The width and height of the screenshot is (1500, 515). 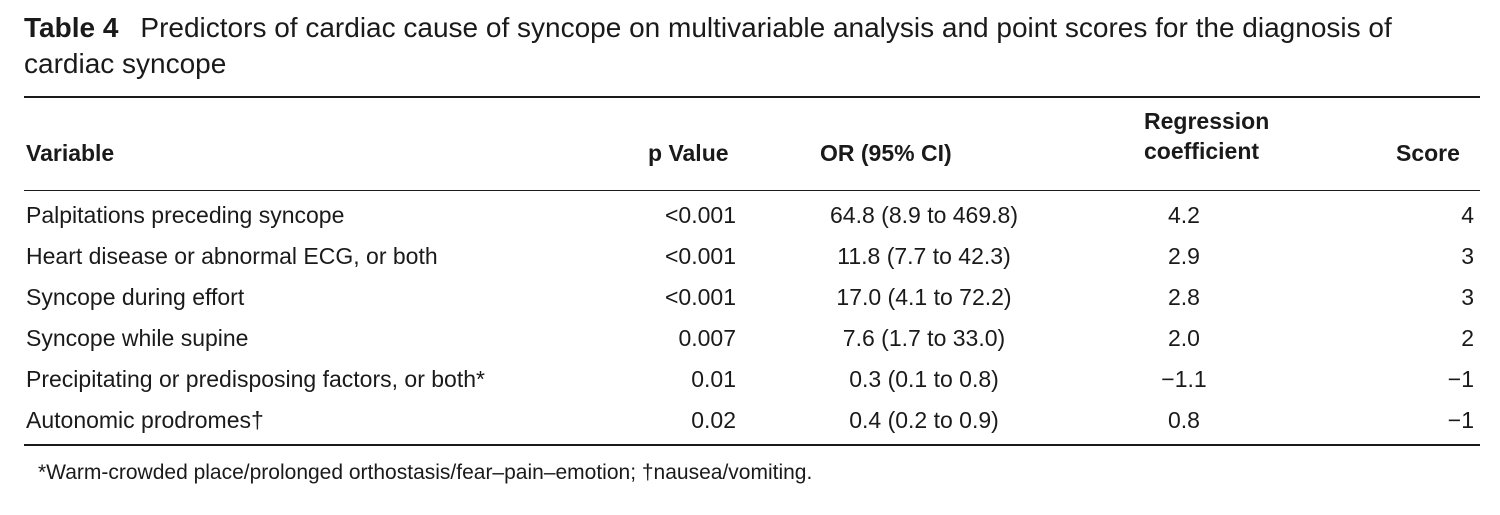 I want to click on cell-variable: Syncope during effort, so click(x=135, y=297).